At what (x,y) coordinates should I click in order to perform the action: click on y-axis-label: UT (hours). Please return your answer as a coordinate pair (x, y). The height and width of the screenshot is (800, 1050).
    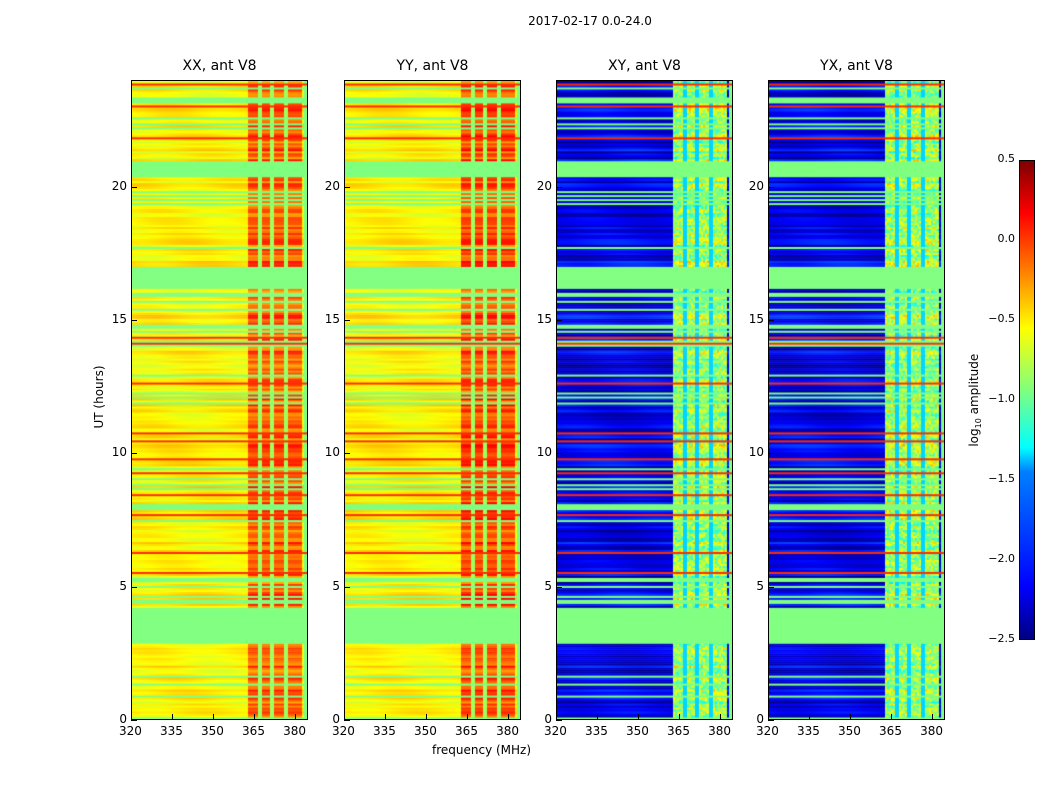
    Looking at the image, I should click on (99, 397).